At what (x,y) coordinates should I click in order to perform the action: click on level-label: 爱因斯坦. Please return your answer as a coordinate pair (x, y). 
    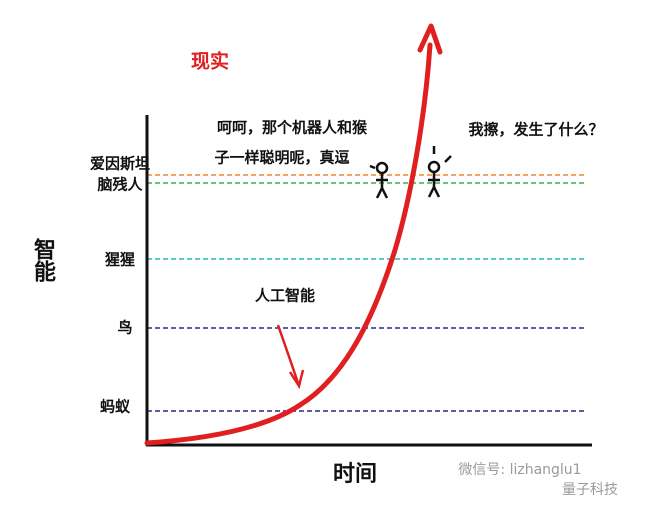
    Looking at the image, I should click on (120, 164).